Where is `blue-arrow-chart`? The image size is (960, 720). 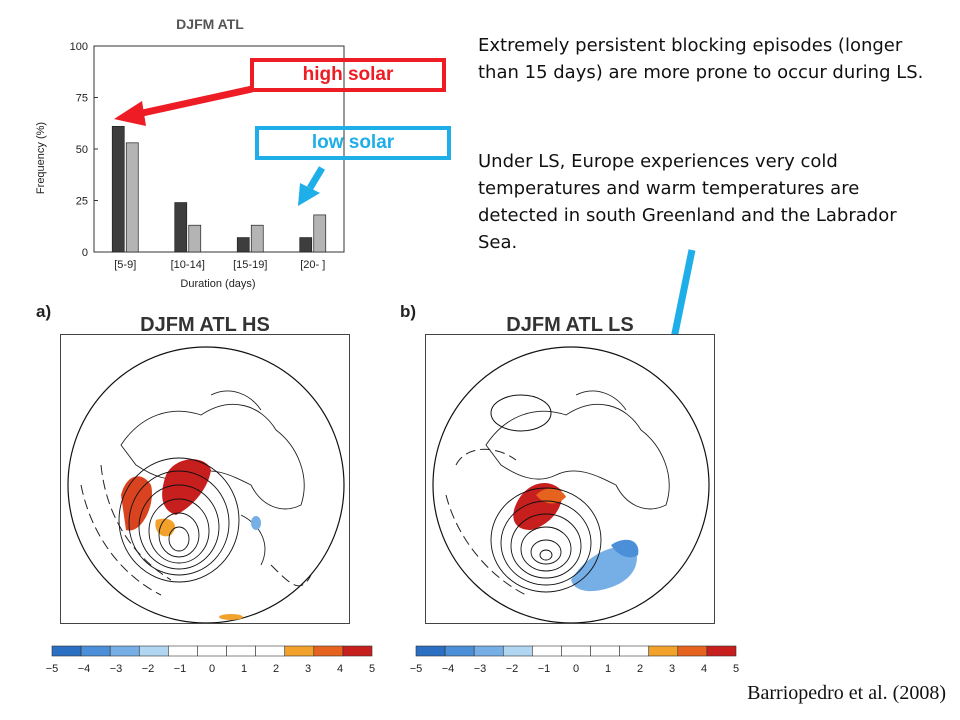
blue-arrow-chart is located at coordinates (312, 186).